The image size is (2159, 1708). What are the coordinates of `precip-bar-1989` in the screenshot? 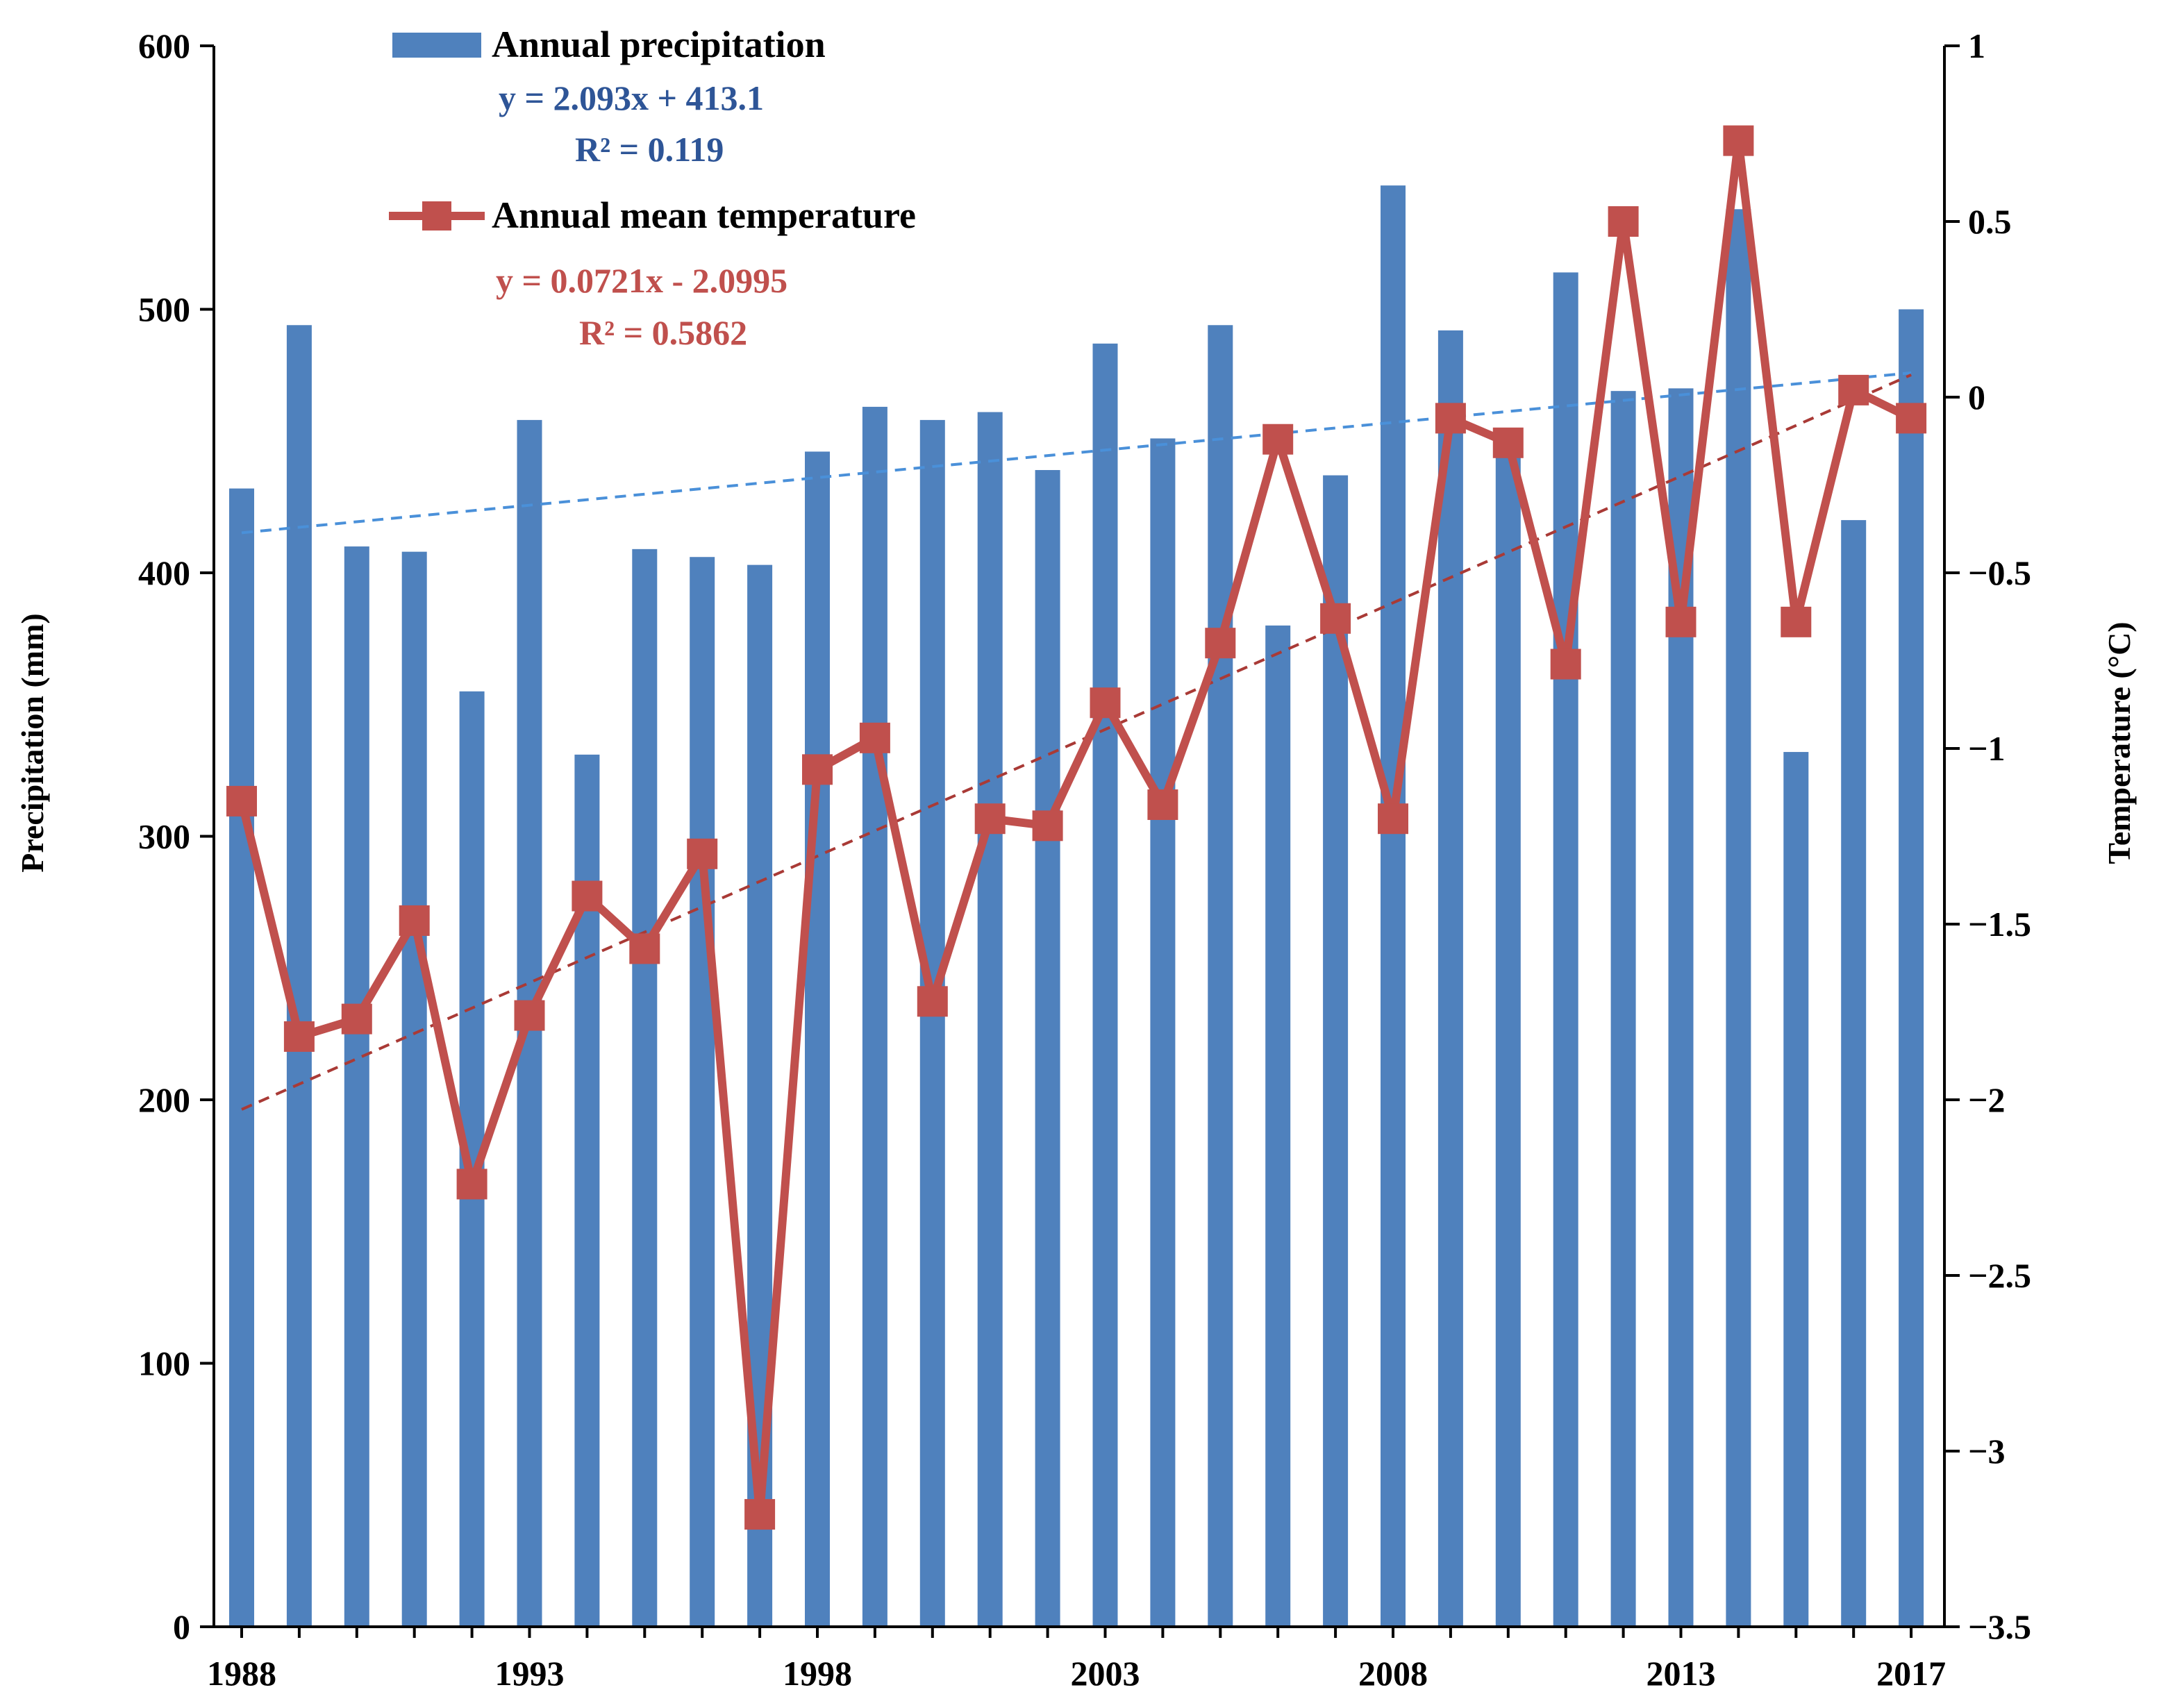 It's located at (299, 976).